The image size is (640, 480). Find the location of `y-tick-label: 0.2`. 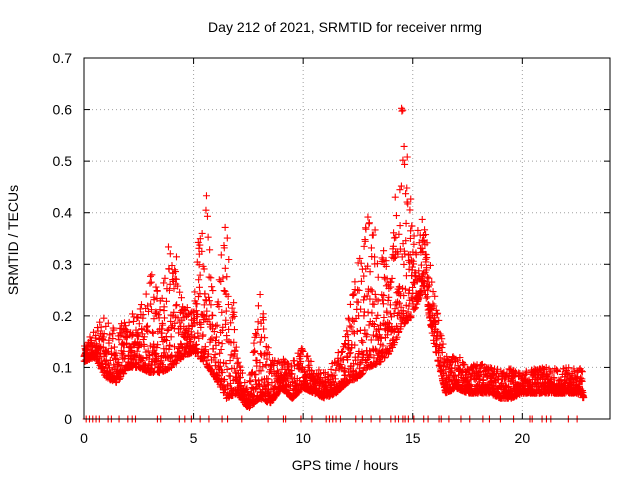

y-tick-label: 0.2 is located at coordinates (63, 316).